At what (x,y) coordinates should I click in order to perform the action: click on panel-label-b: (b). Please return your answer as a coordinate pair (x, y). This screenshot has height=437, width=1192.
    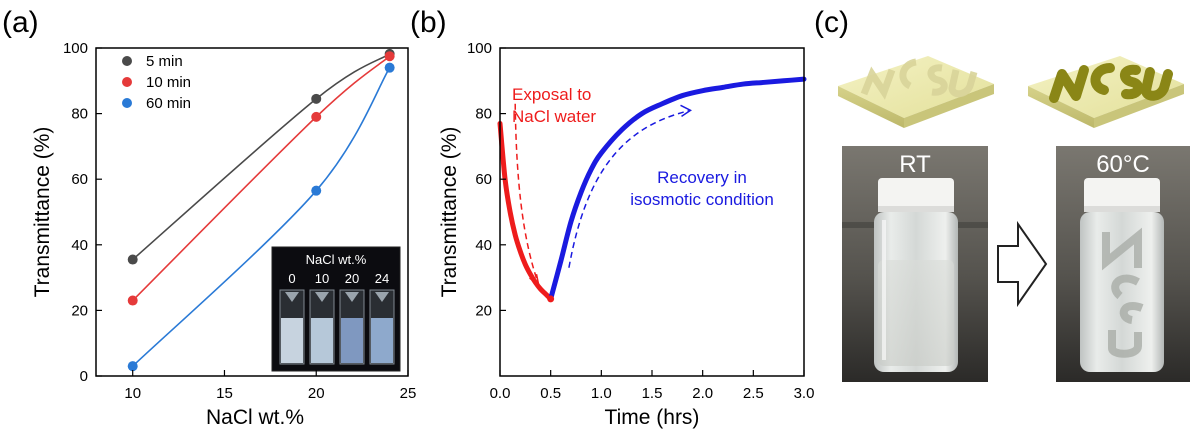
    Looking at the image, I should click on (428, 22).